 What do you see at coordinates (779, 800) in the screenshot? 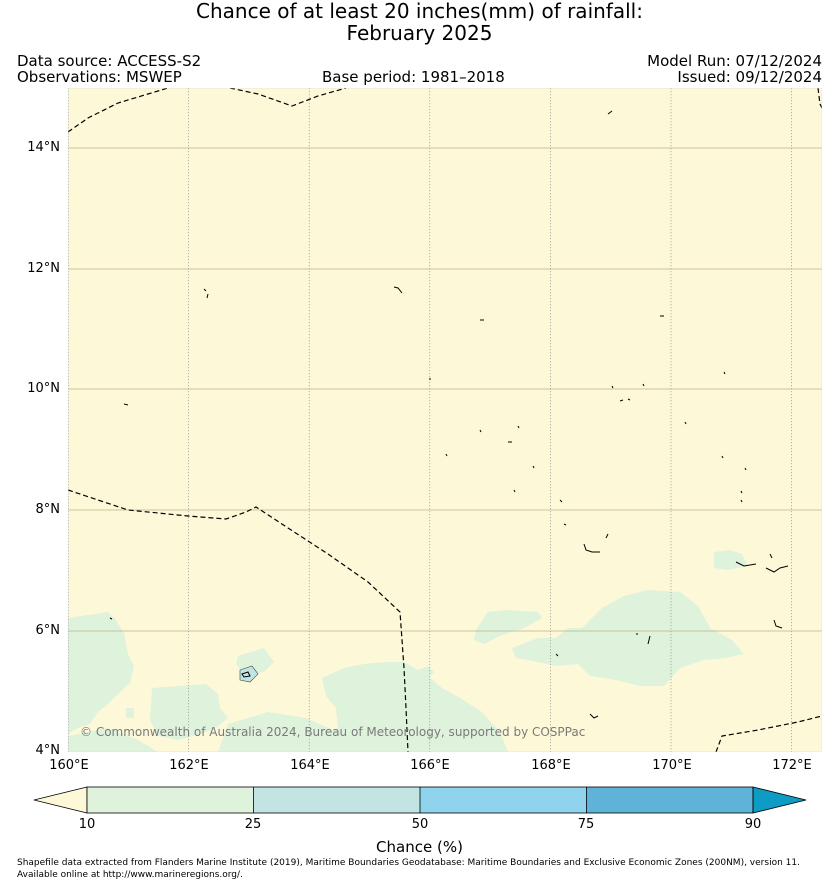
I see `colorbar-over-arrow` at bounding box center [779, 800].